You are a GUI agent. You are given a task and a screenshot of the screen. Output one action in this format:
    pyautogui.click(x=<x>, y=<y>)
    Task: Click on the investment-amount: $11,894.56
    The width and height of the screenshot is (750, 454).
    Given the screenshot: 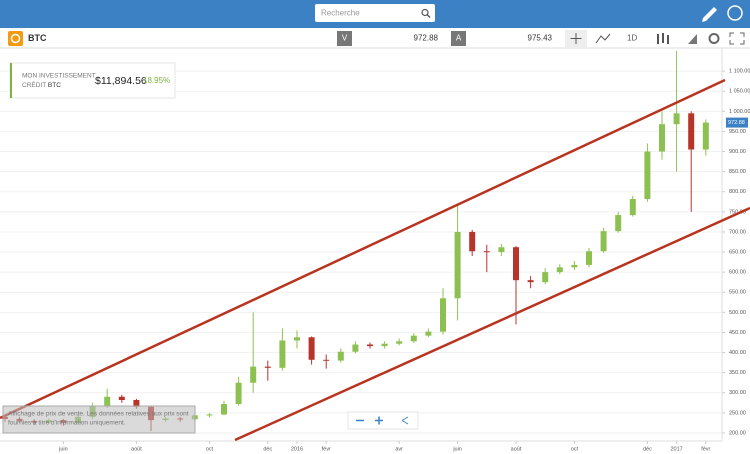 What is the action you would take?
    pyautogui.click(x=121, y=81)
    